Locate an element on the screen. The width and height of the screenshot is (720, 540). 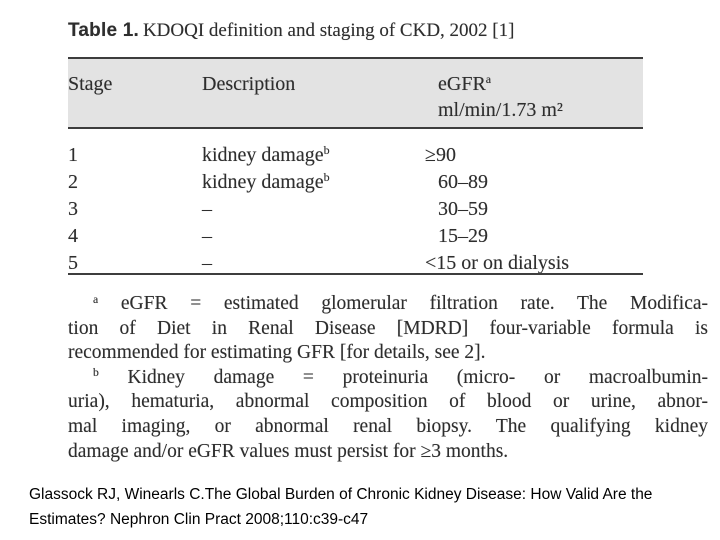
table-row: 4 – 15–29 is located at coordinates (355, 236).